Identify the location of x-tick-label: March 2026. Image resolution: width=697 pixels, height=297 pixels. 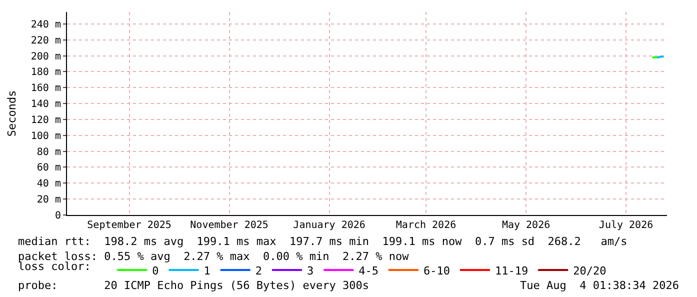
(426, 225).